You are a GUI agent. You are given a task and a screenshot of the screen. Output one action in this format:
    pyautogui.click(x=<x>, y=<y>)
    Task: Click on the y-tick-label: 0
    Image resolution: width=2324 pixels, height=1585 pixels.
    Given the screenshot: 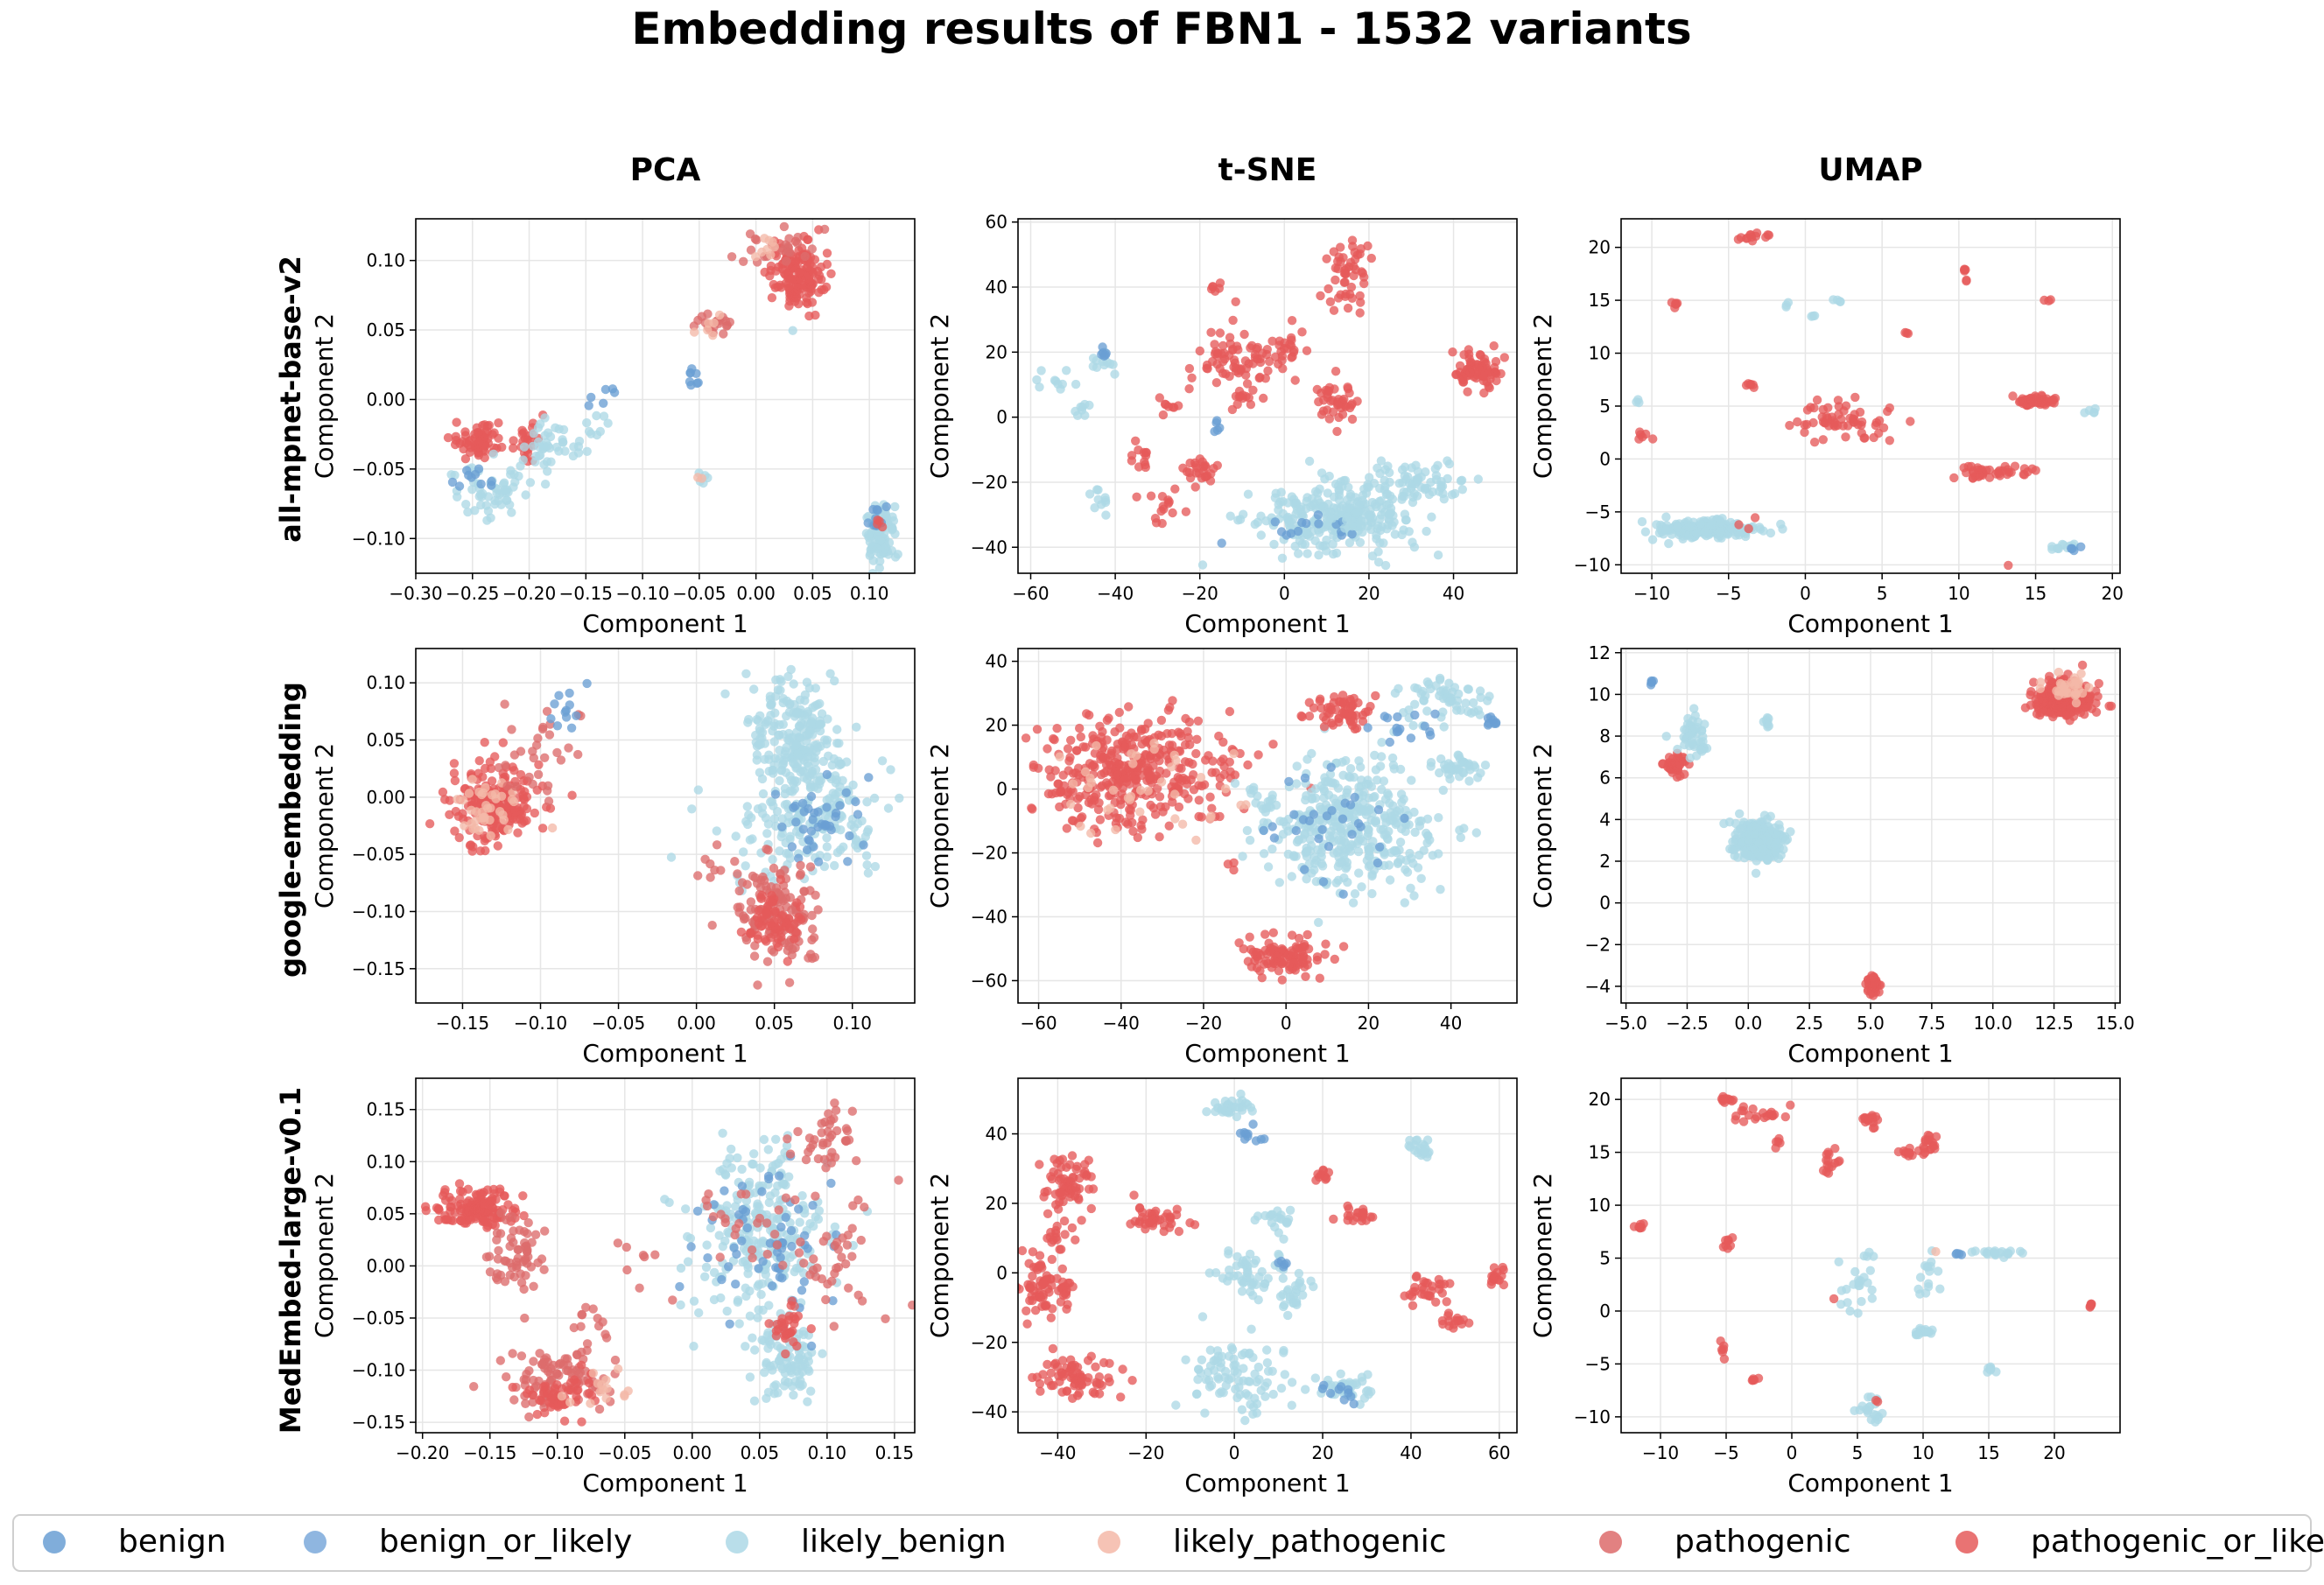 What is the action you would take?
    pyautogui.click(x=1605, y=903)
    